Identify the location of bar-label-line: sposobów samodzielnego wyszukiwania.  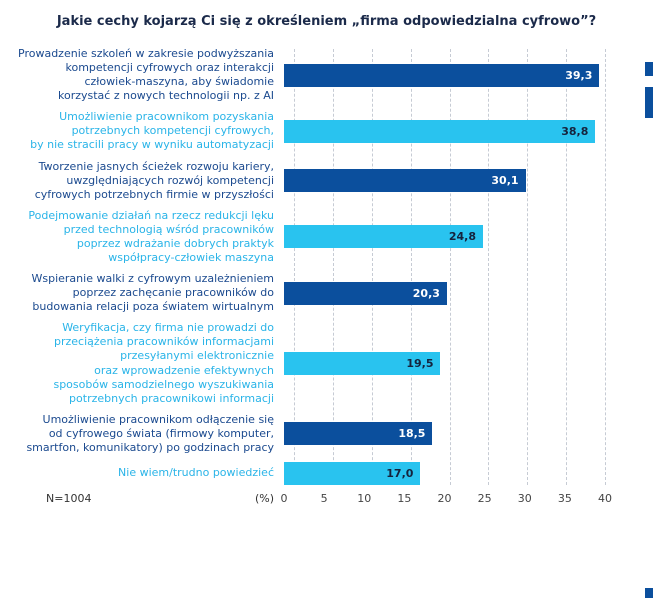
(163, 384).